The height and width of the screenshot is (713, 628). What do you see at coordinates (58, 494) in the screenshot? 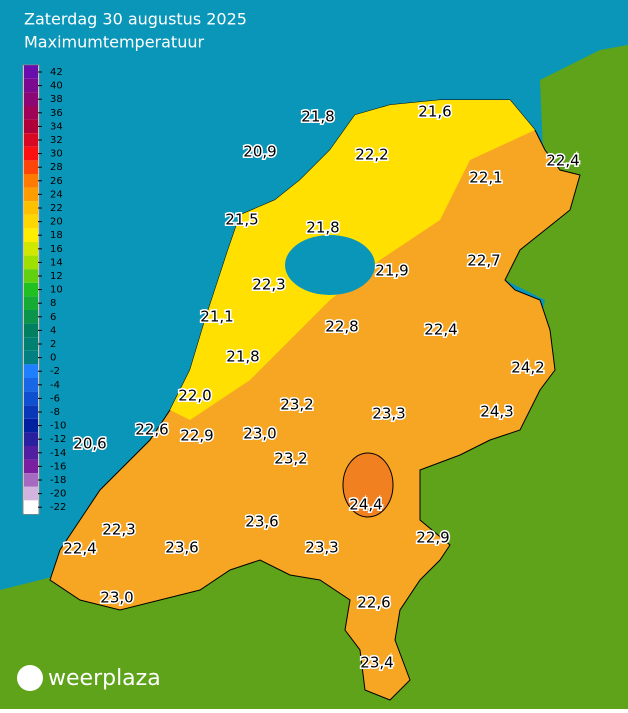
I see `legend-label: -20` at bounding box center [58, 494].